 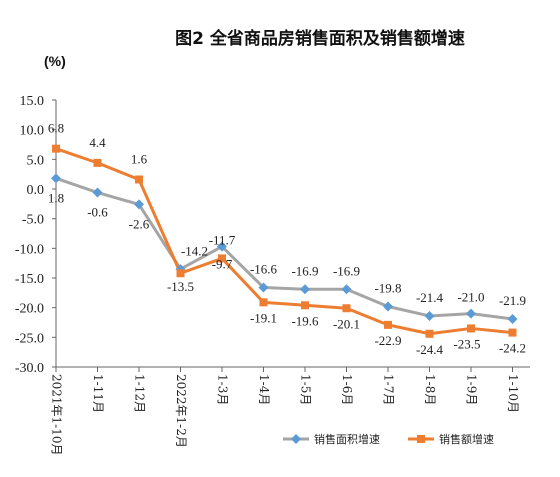 What do you see at coordinates (264, 389) in the screenshot?
I see `x-tick-label: 1-4月` at bounding box center [264, 389].